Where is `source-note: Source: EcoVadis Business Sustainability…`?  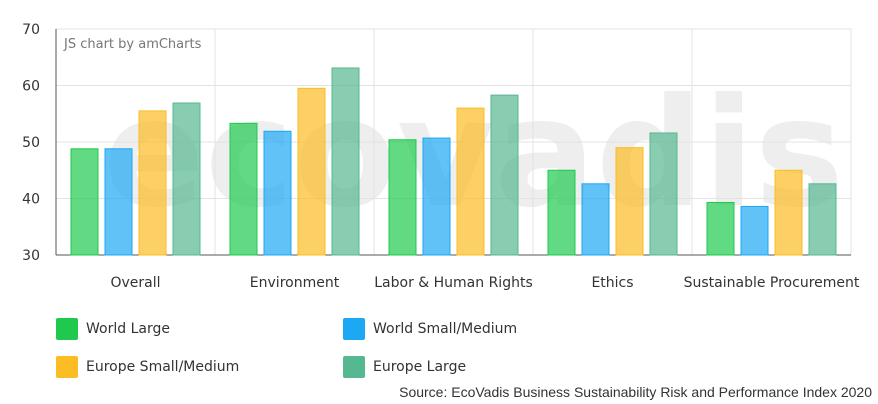
source-note: Source: EcoVadis Business Sustainability… is located at coordinates (635, 392).